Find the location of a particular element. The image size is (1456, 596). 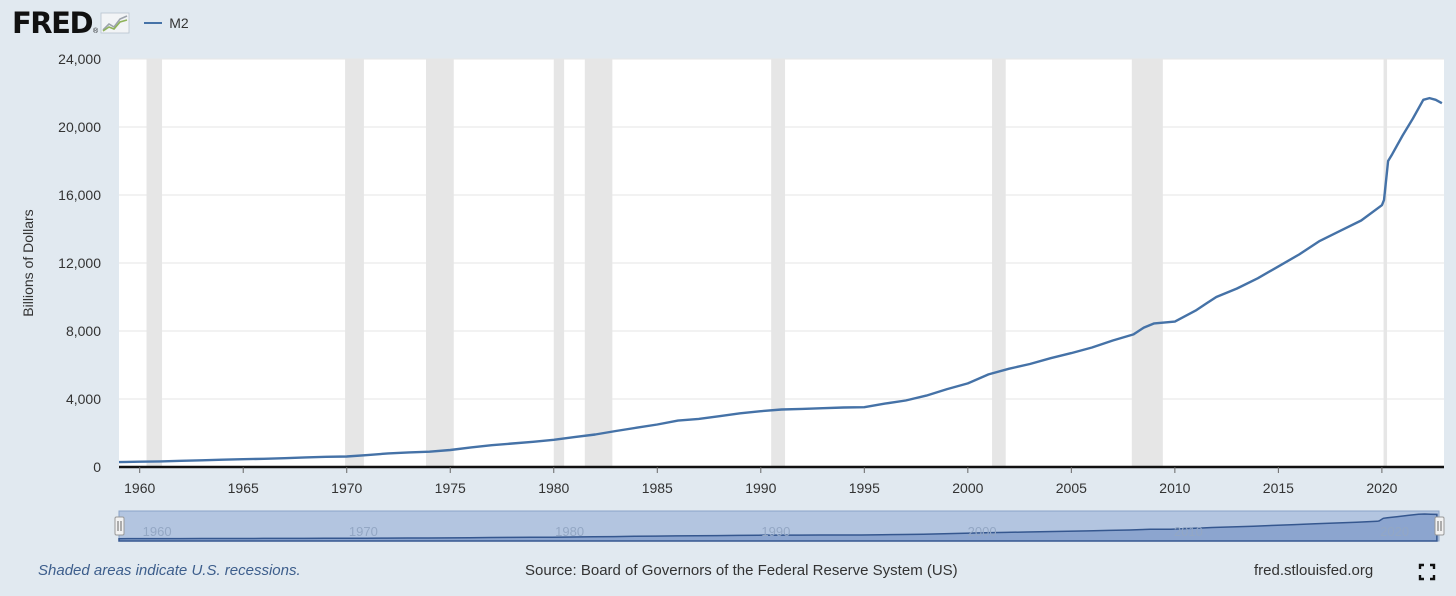

site-link: fred.stlouisfed.org is located at coordinates (1314, 570).